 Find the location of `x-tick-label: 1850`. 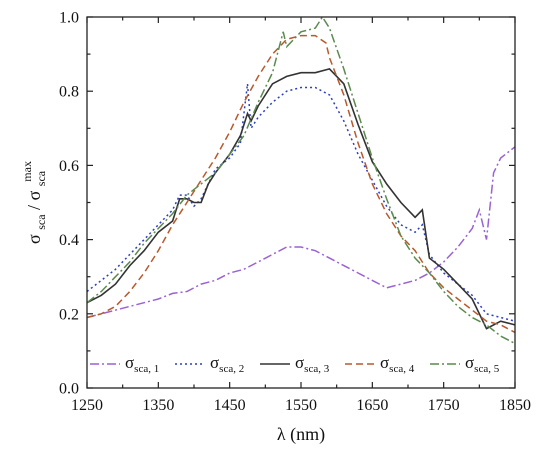

x-tick-label: 1850 is located at coordinates (515, 405).